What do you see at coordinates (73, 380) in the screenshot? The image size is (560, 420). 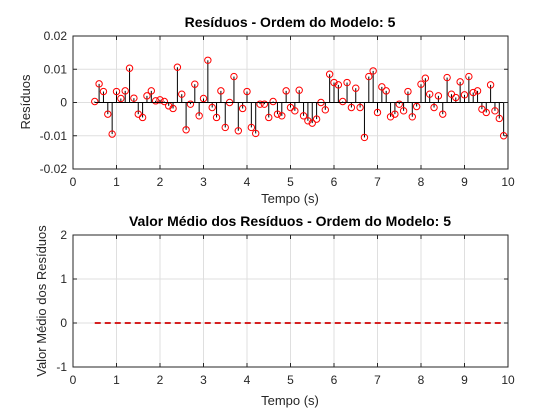 I see `mean-x-tick-label: 0` at bounding box center [73, 380].